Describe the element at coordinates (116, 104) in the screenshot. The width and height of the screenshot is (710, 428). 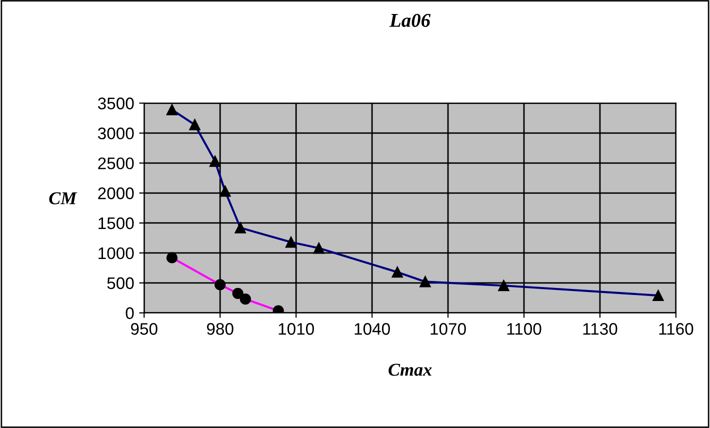
I see `y-tick-label: 3500` at that location.